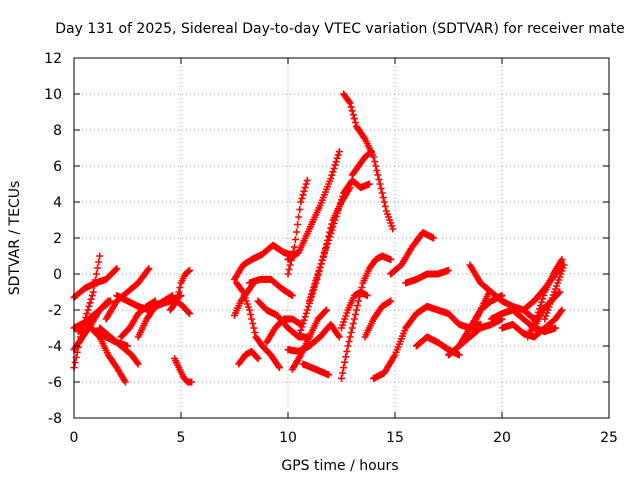 The image size is (640, 480). What do you see at coordinates (57, 275) in the screenshot?
I see `y-tick-label: 0` at bounding box center [57, 275].